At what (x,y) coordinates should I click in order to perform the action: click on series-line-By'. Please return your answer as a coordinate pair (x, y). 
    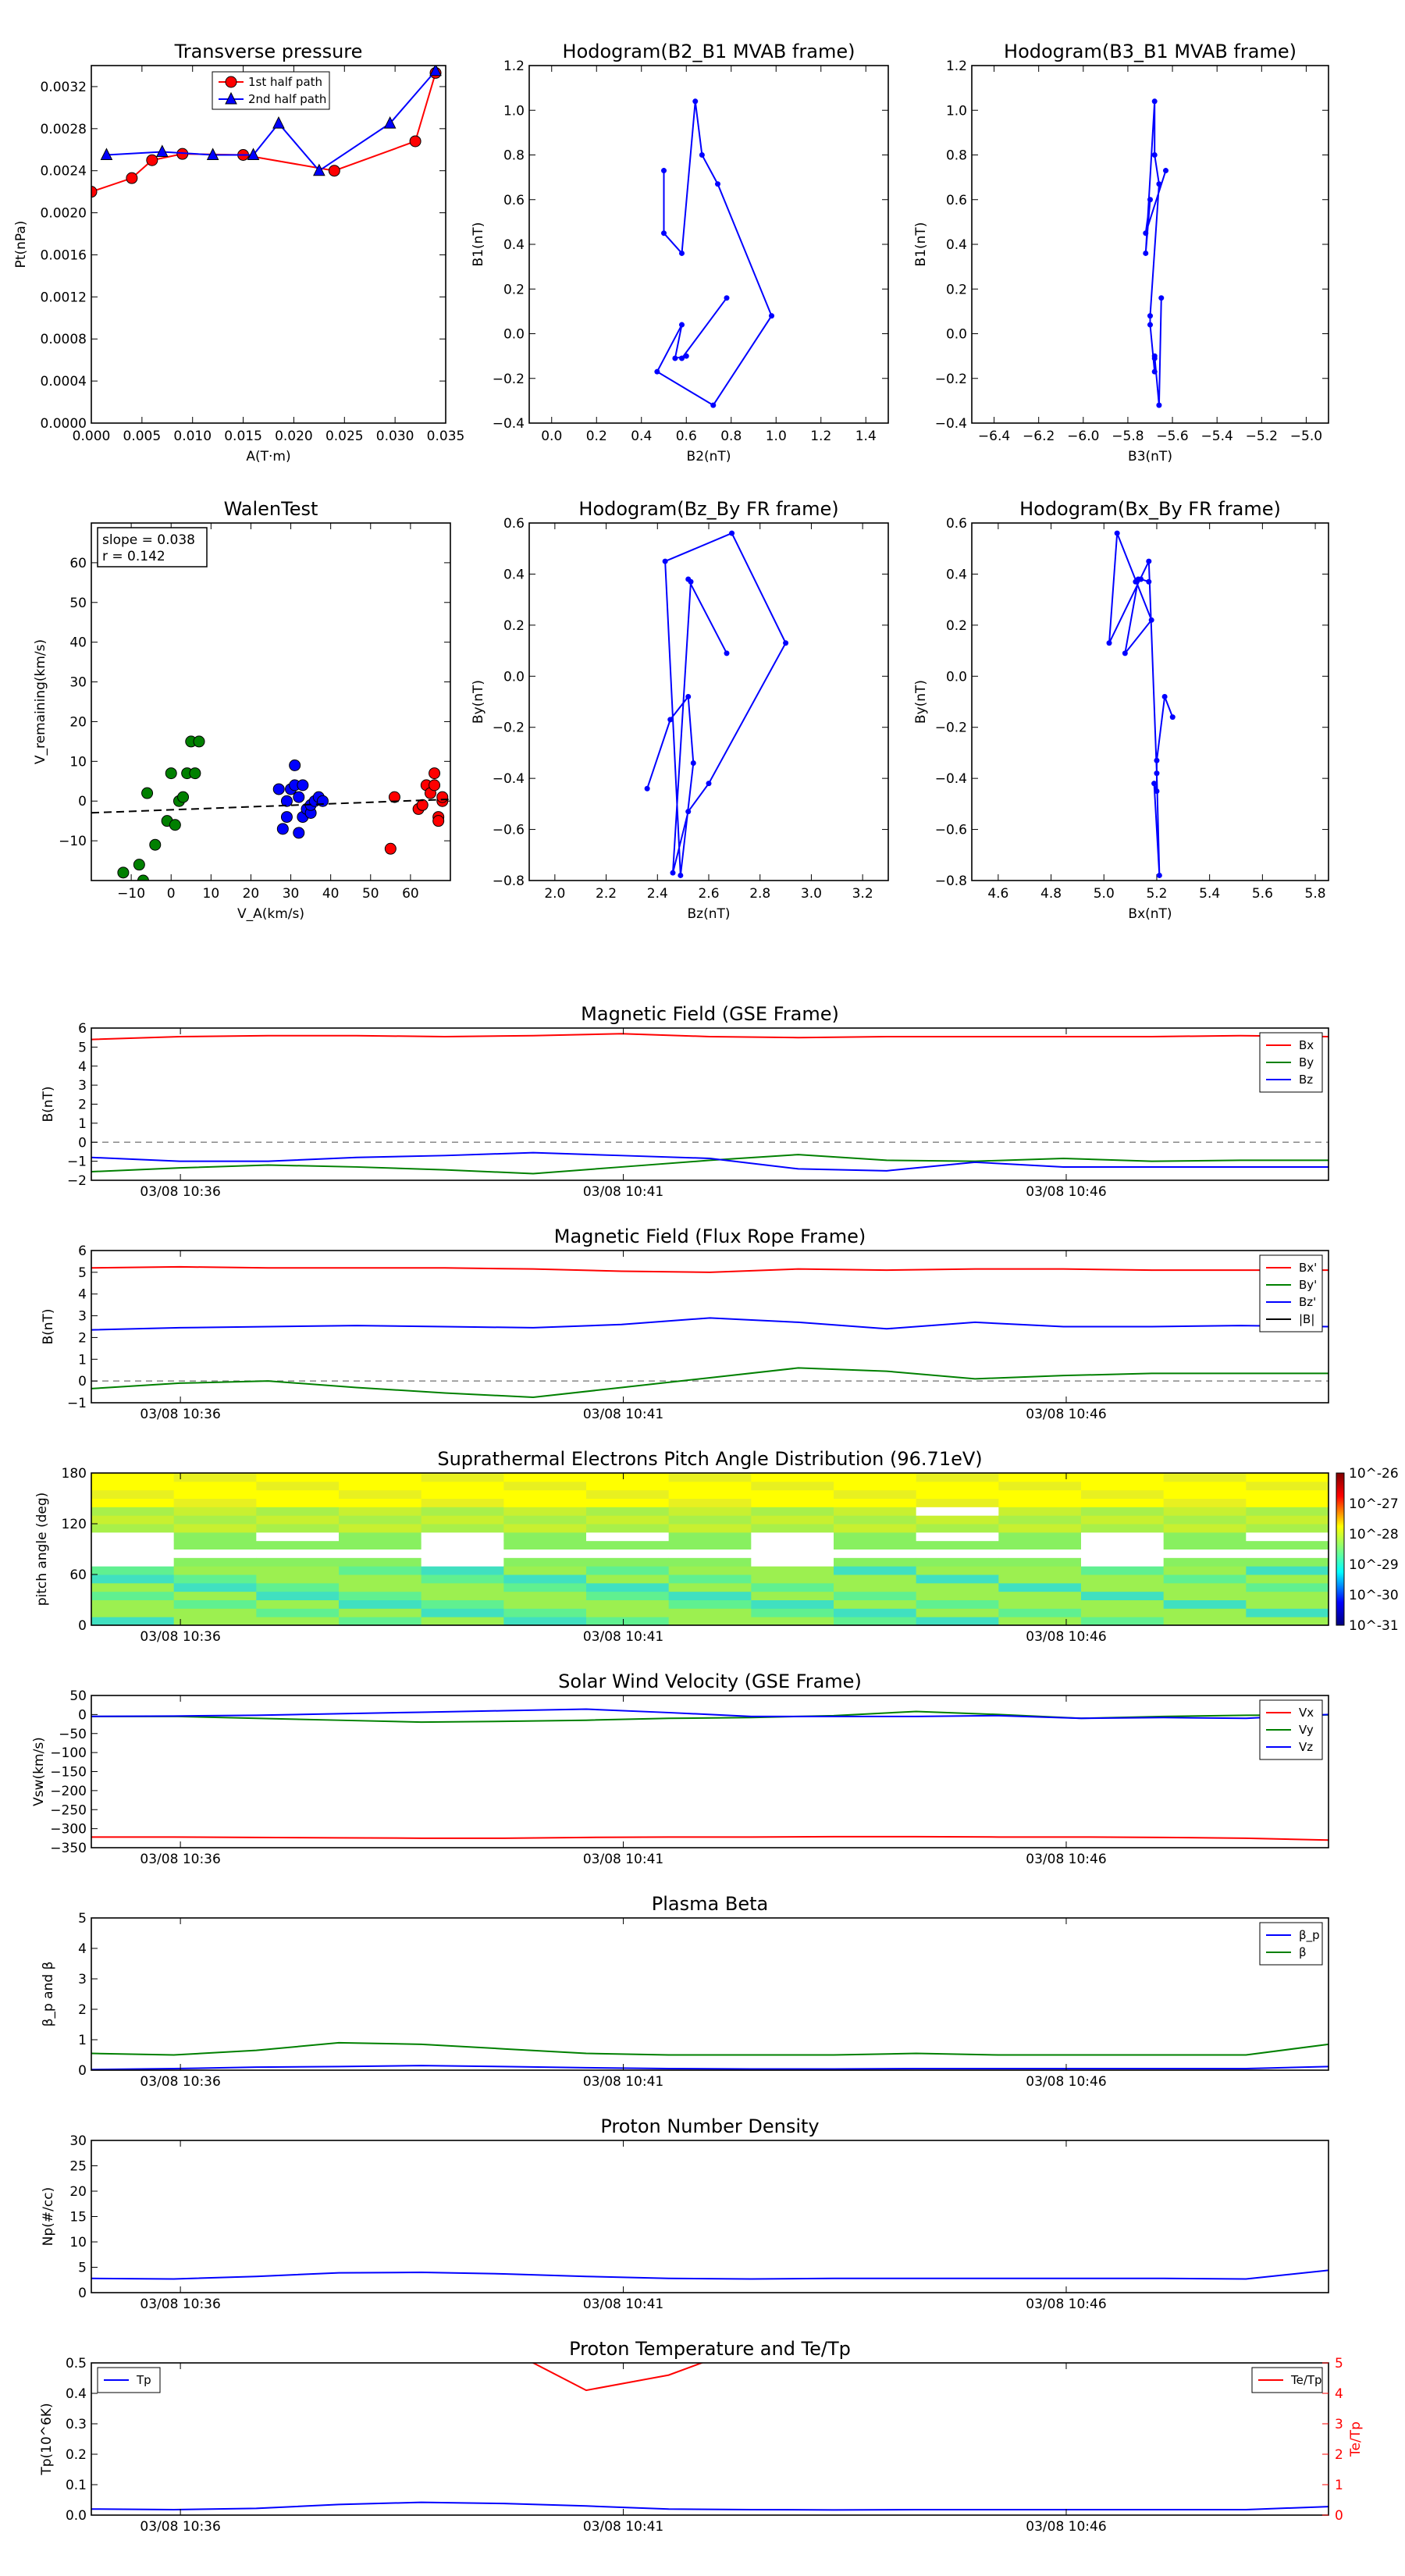
    Looking at the image, I should click on (710, 1383).